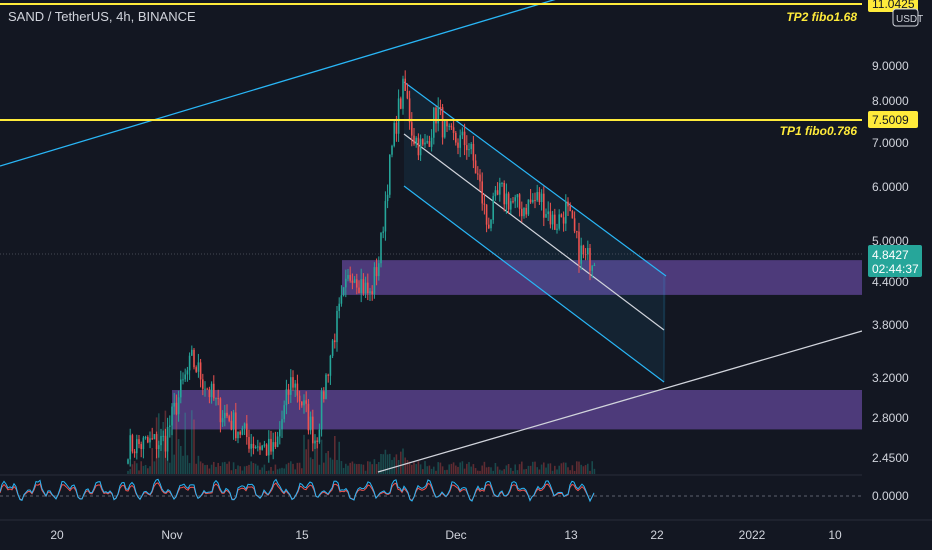 This screenshot has width=932, height=550. I want to click on time-axis: 20 Nov 15 Dec 13 22 2022 10, so click(466, 534).